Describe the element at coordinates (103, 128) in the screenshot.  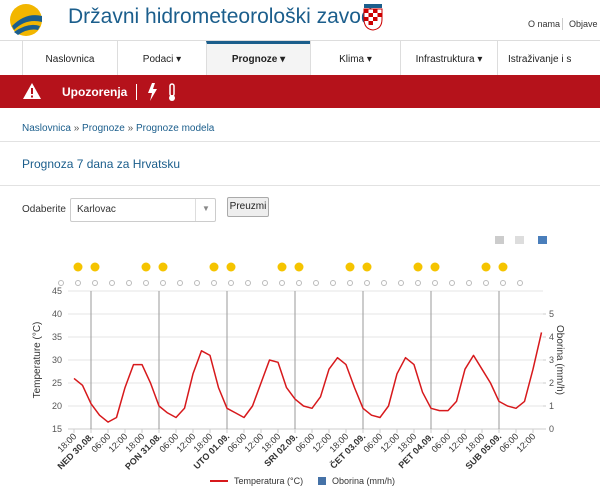
I see `breadcrumb-link: Prognoze` at that location.